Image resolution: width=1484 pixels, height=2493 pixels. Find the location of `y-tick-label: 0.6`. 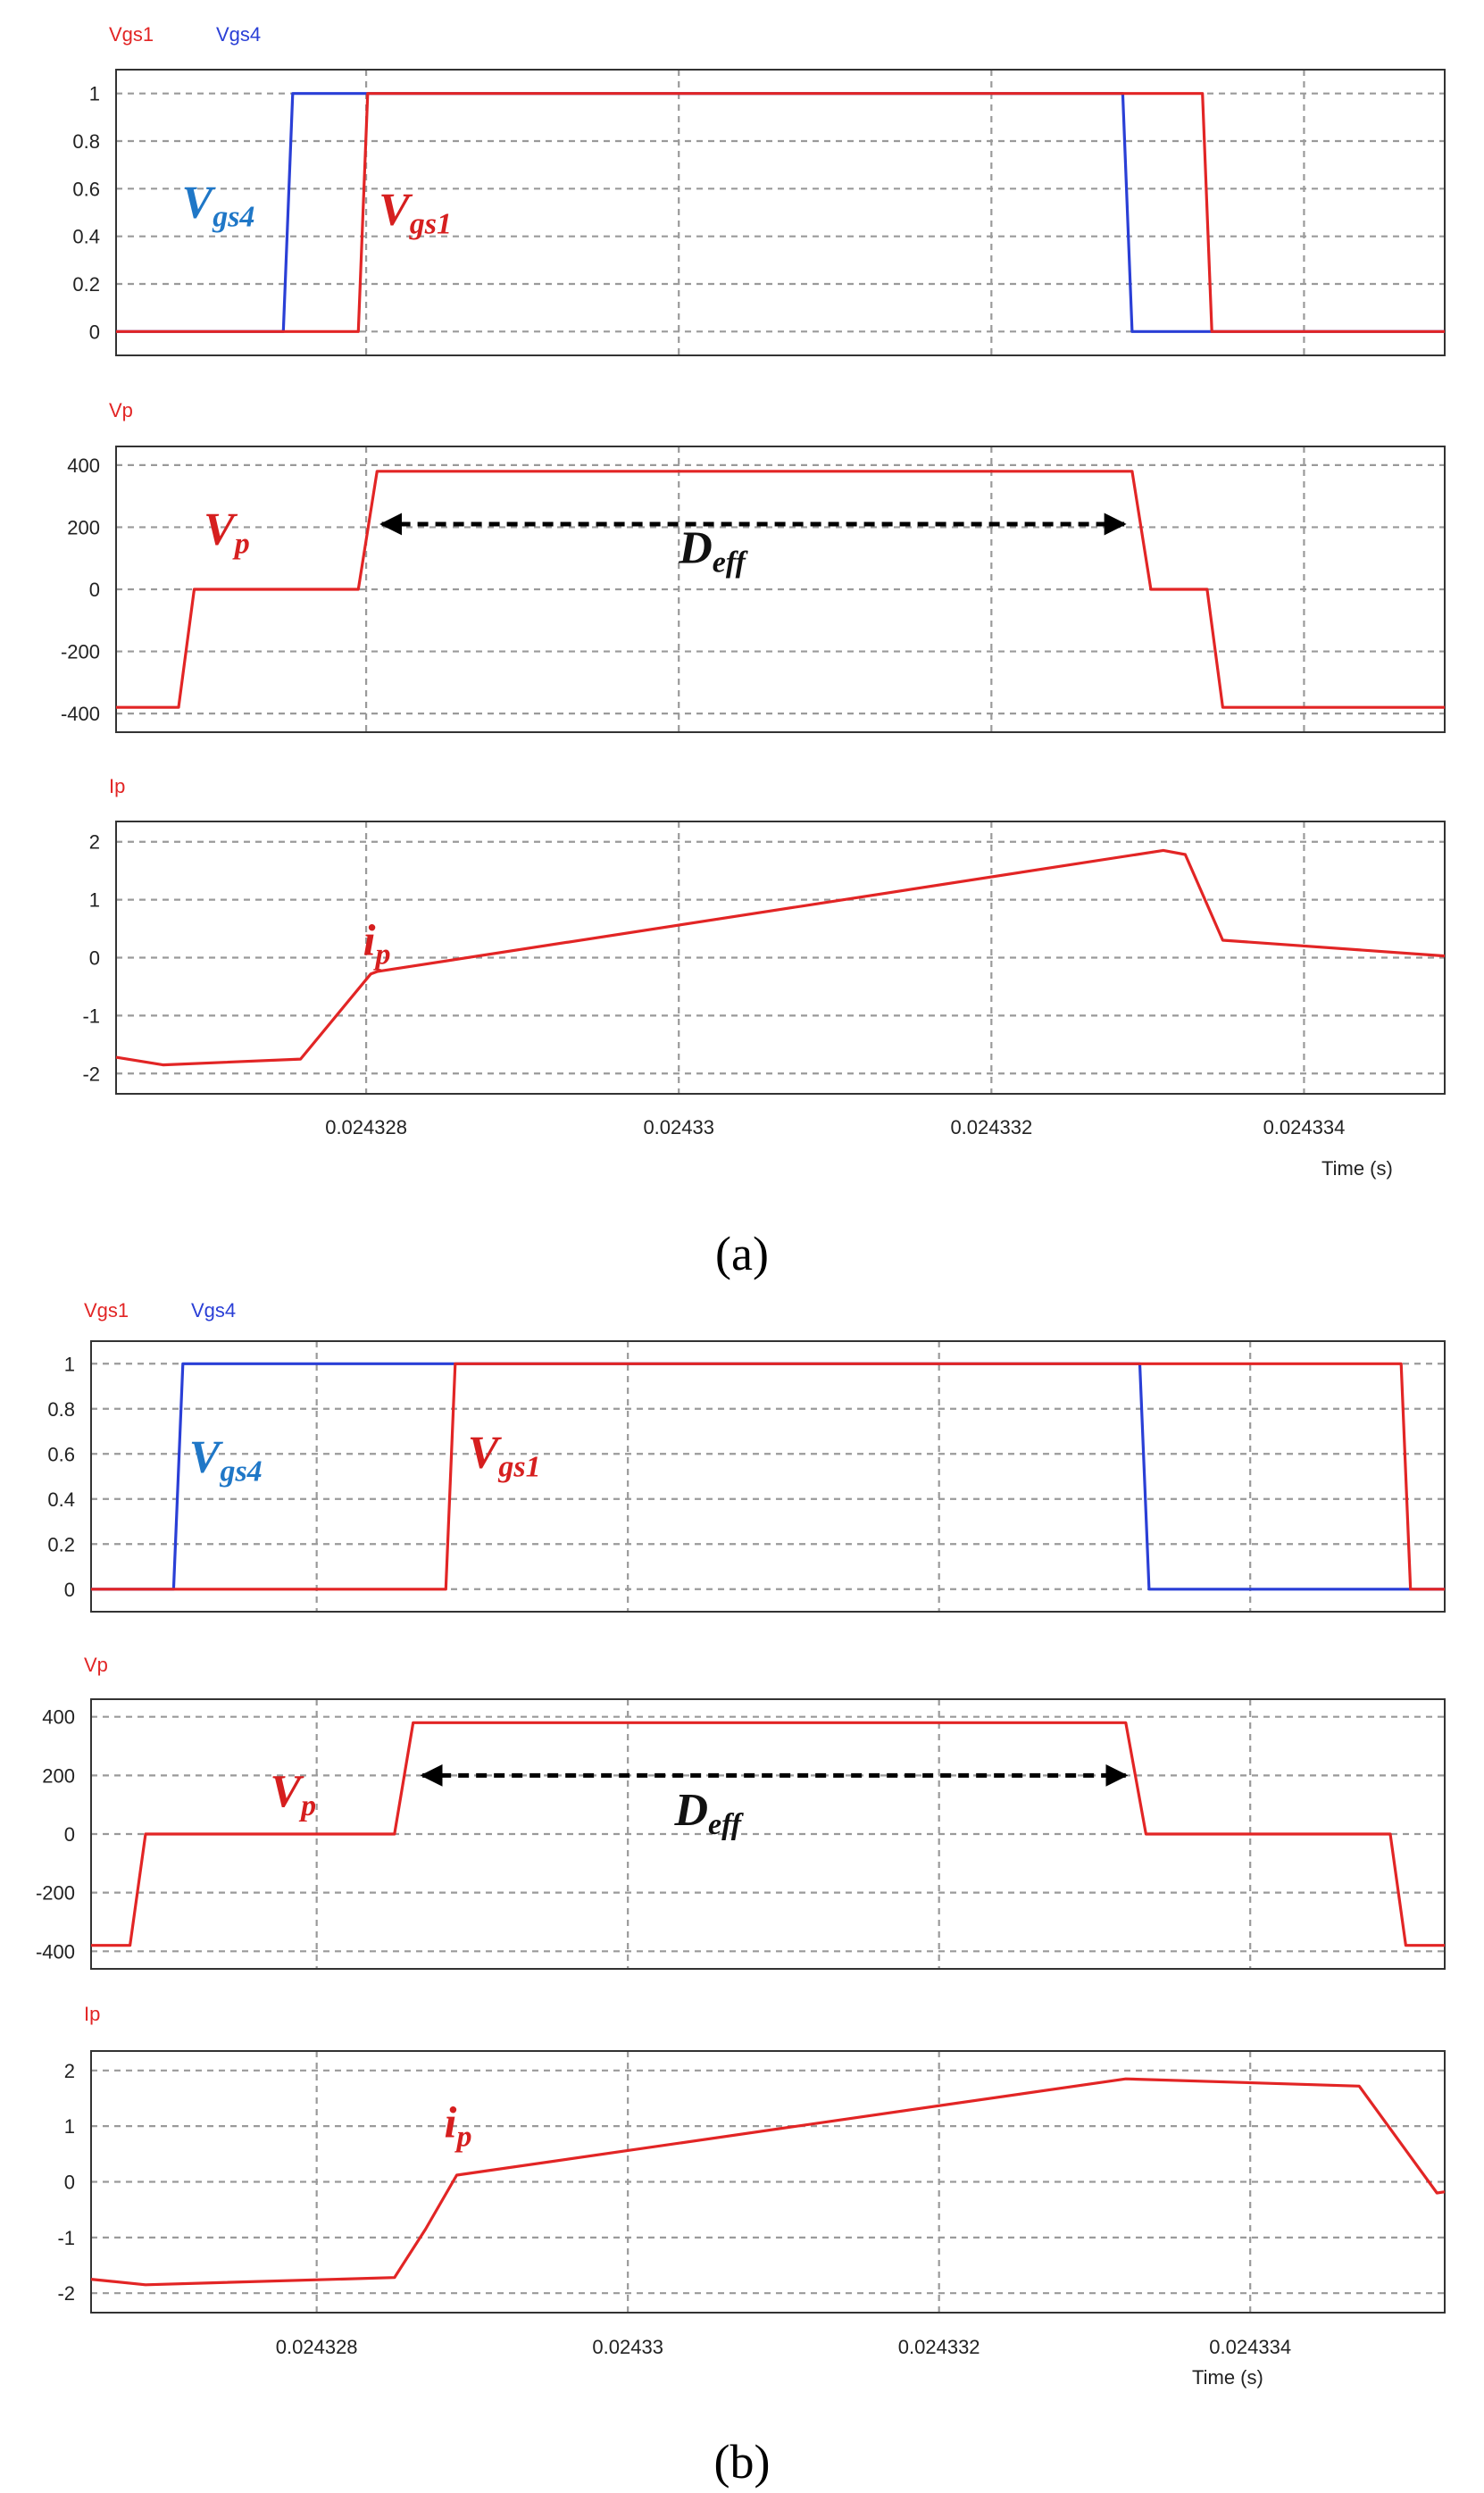

y-tick-label: 0.6 is located at coordinates (86, 189).